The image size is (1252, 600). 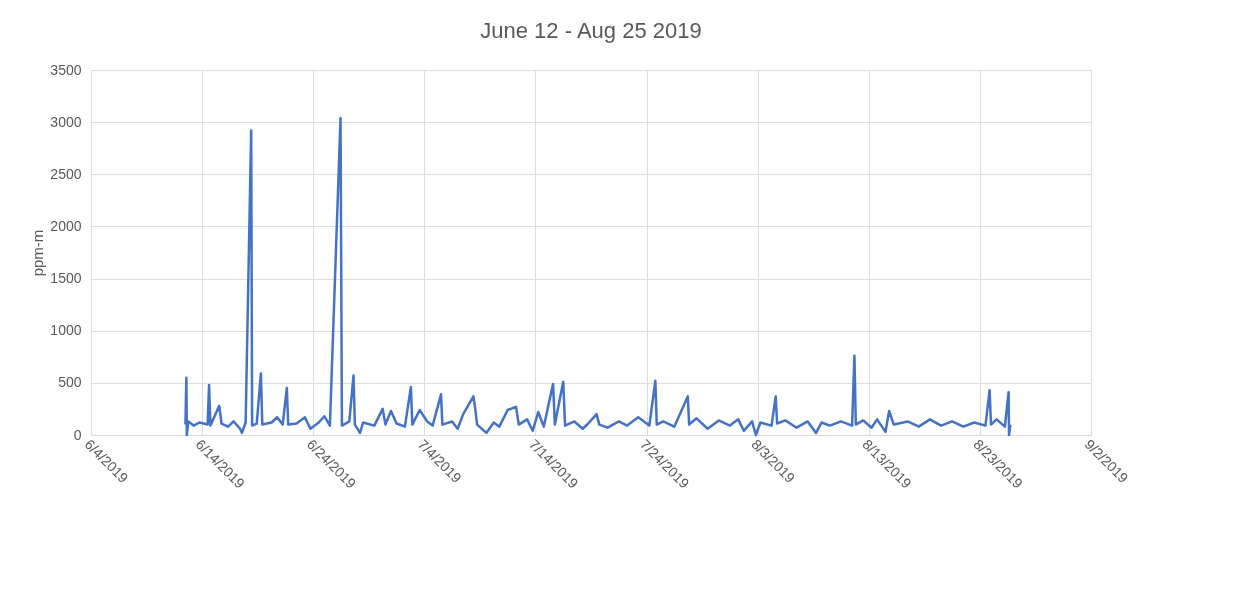 I want to click on y-tick-label: 2500, so click(x=66, y=173).